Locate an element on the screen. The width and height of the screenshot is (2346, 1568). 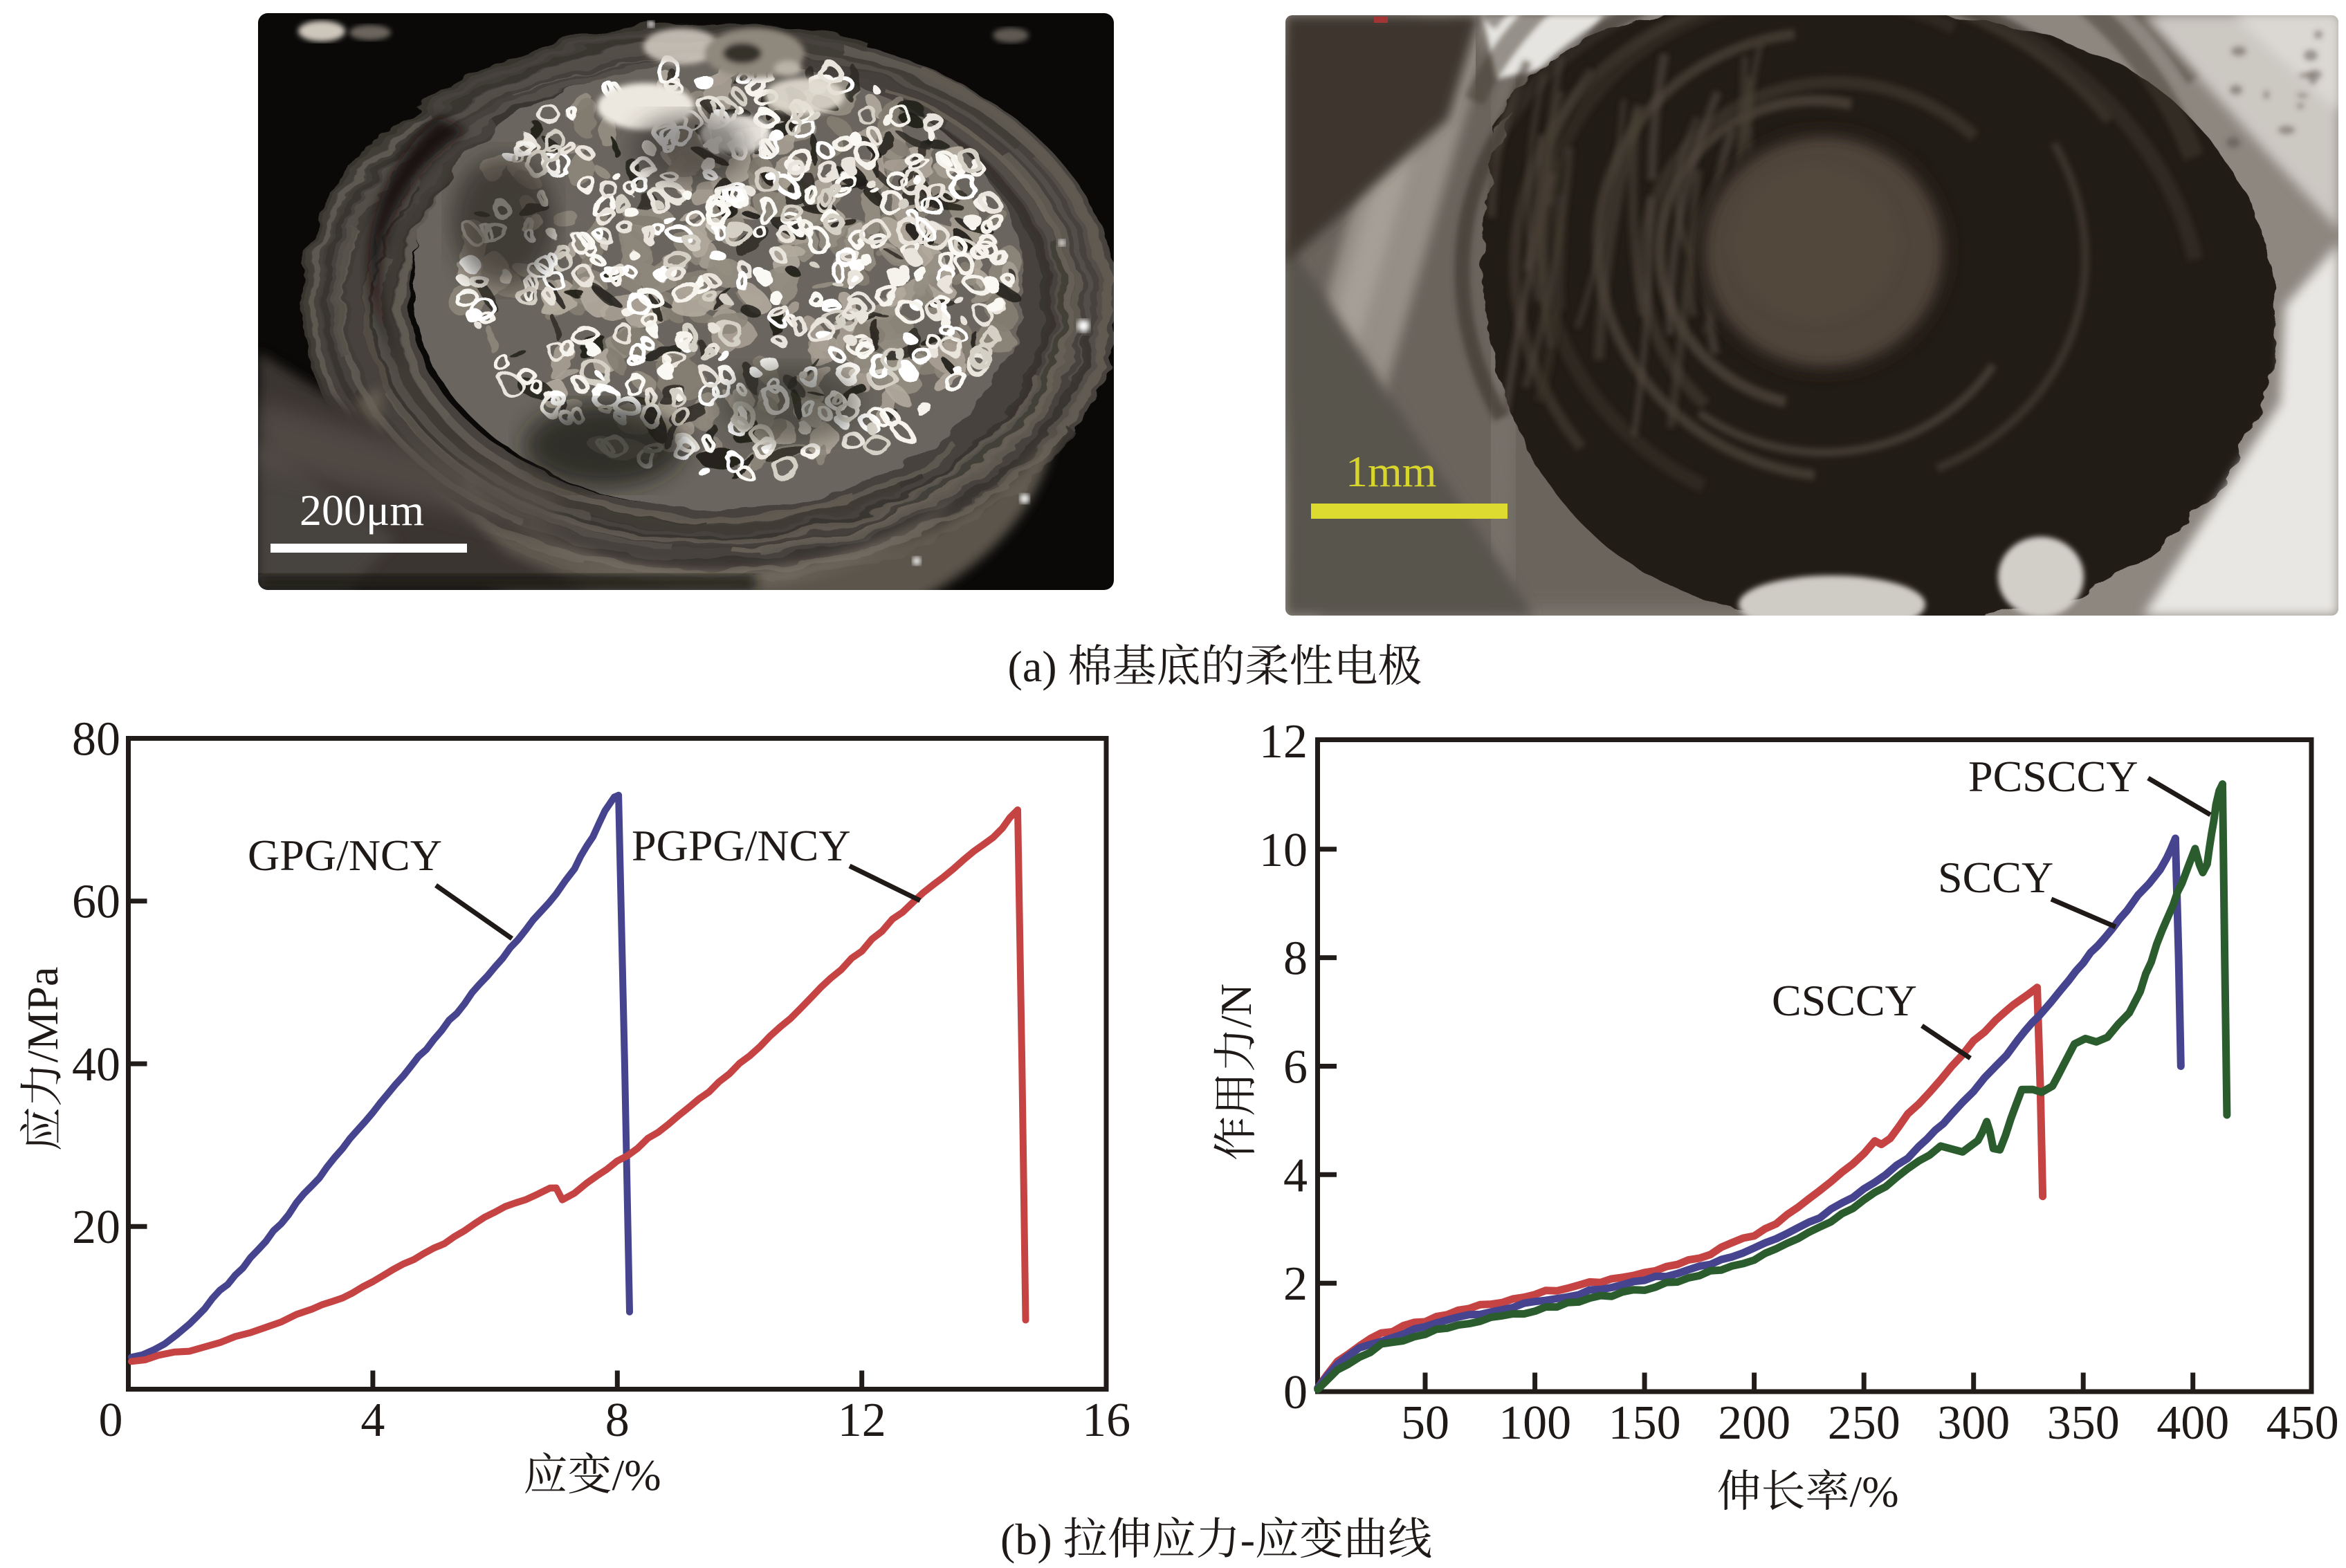
svg-text: 200 is located at coordinates (1754, 1423).